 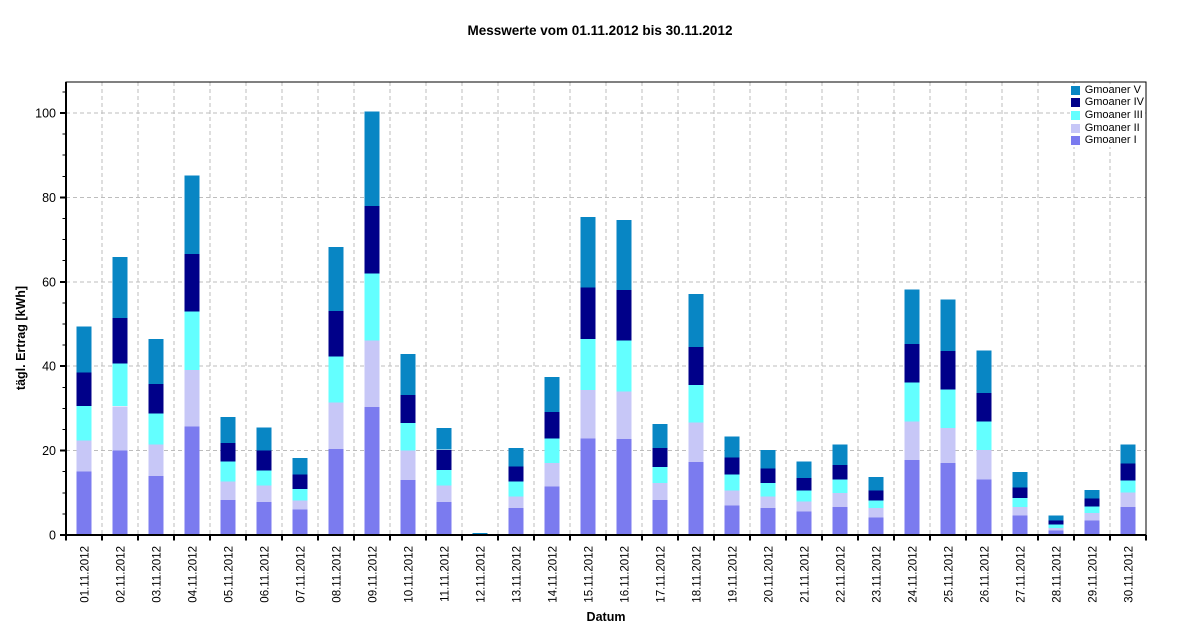 I want to click on legend-item-gmoaner-ii: Gmoaner II, so click(x=1107, y=128).